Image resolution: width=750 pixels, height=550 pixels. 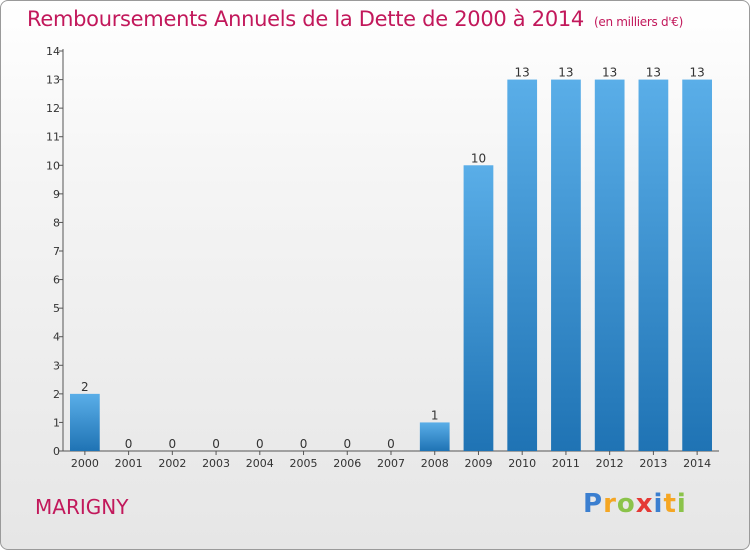 What do you see at coordinates (478, 158) in the screenshot?
I see `bar-data-label: 10` at bounding box center [478, 158].